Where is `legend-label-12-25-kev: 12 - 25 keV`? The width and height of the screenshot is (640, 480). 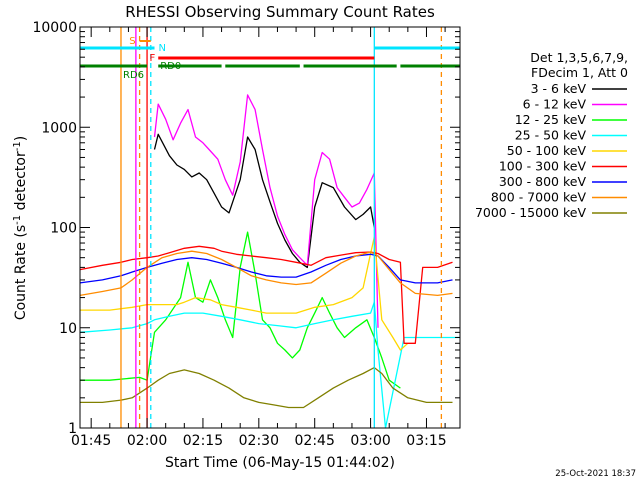 legend-label-12-25-kev: 12 - 25 keV is located at coordinates (551, 119).